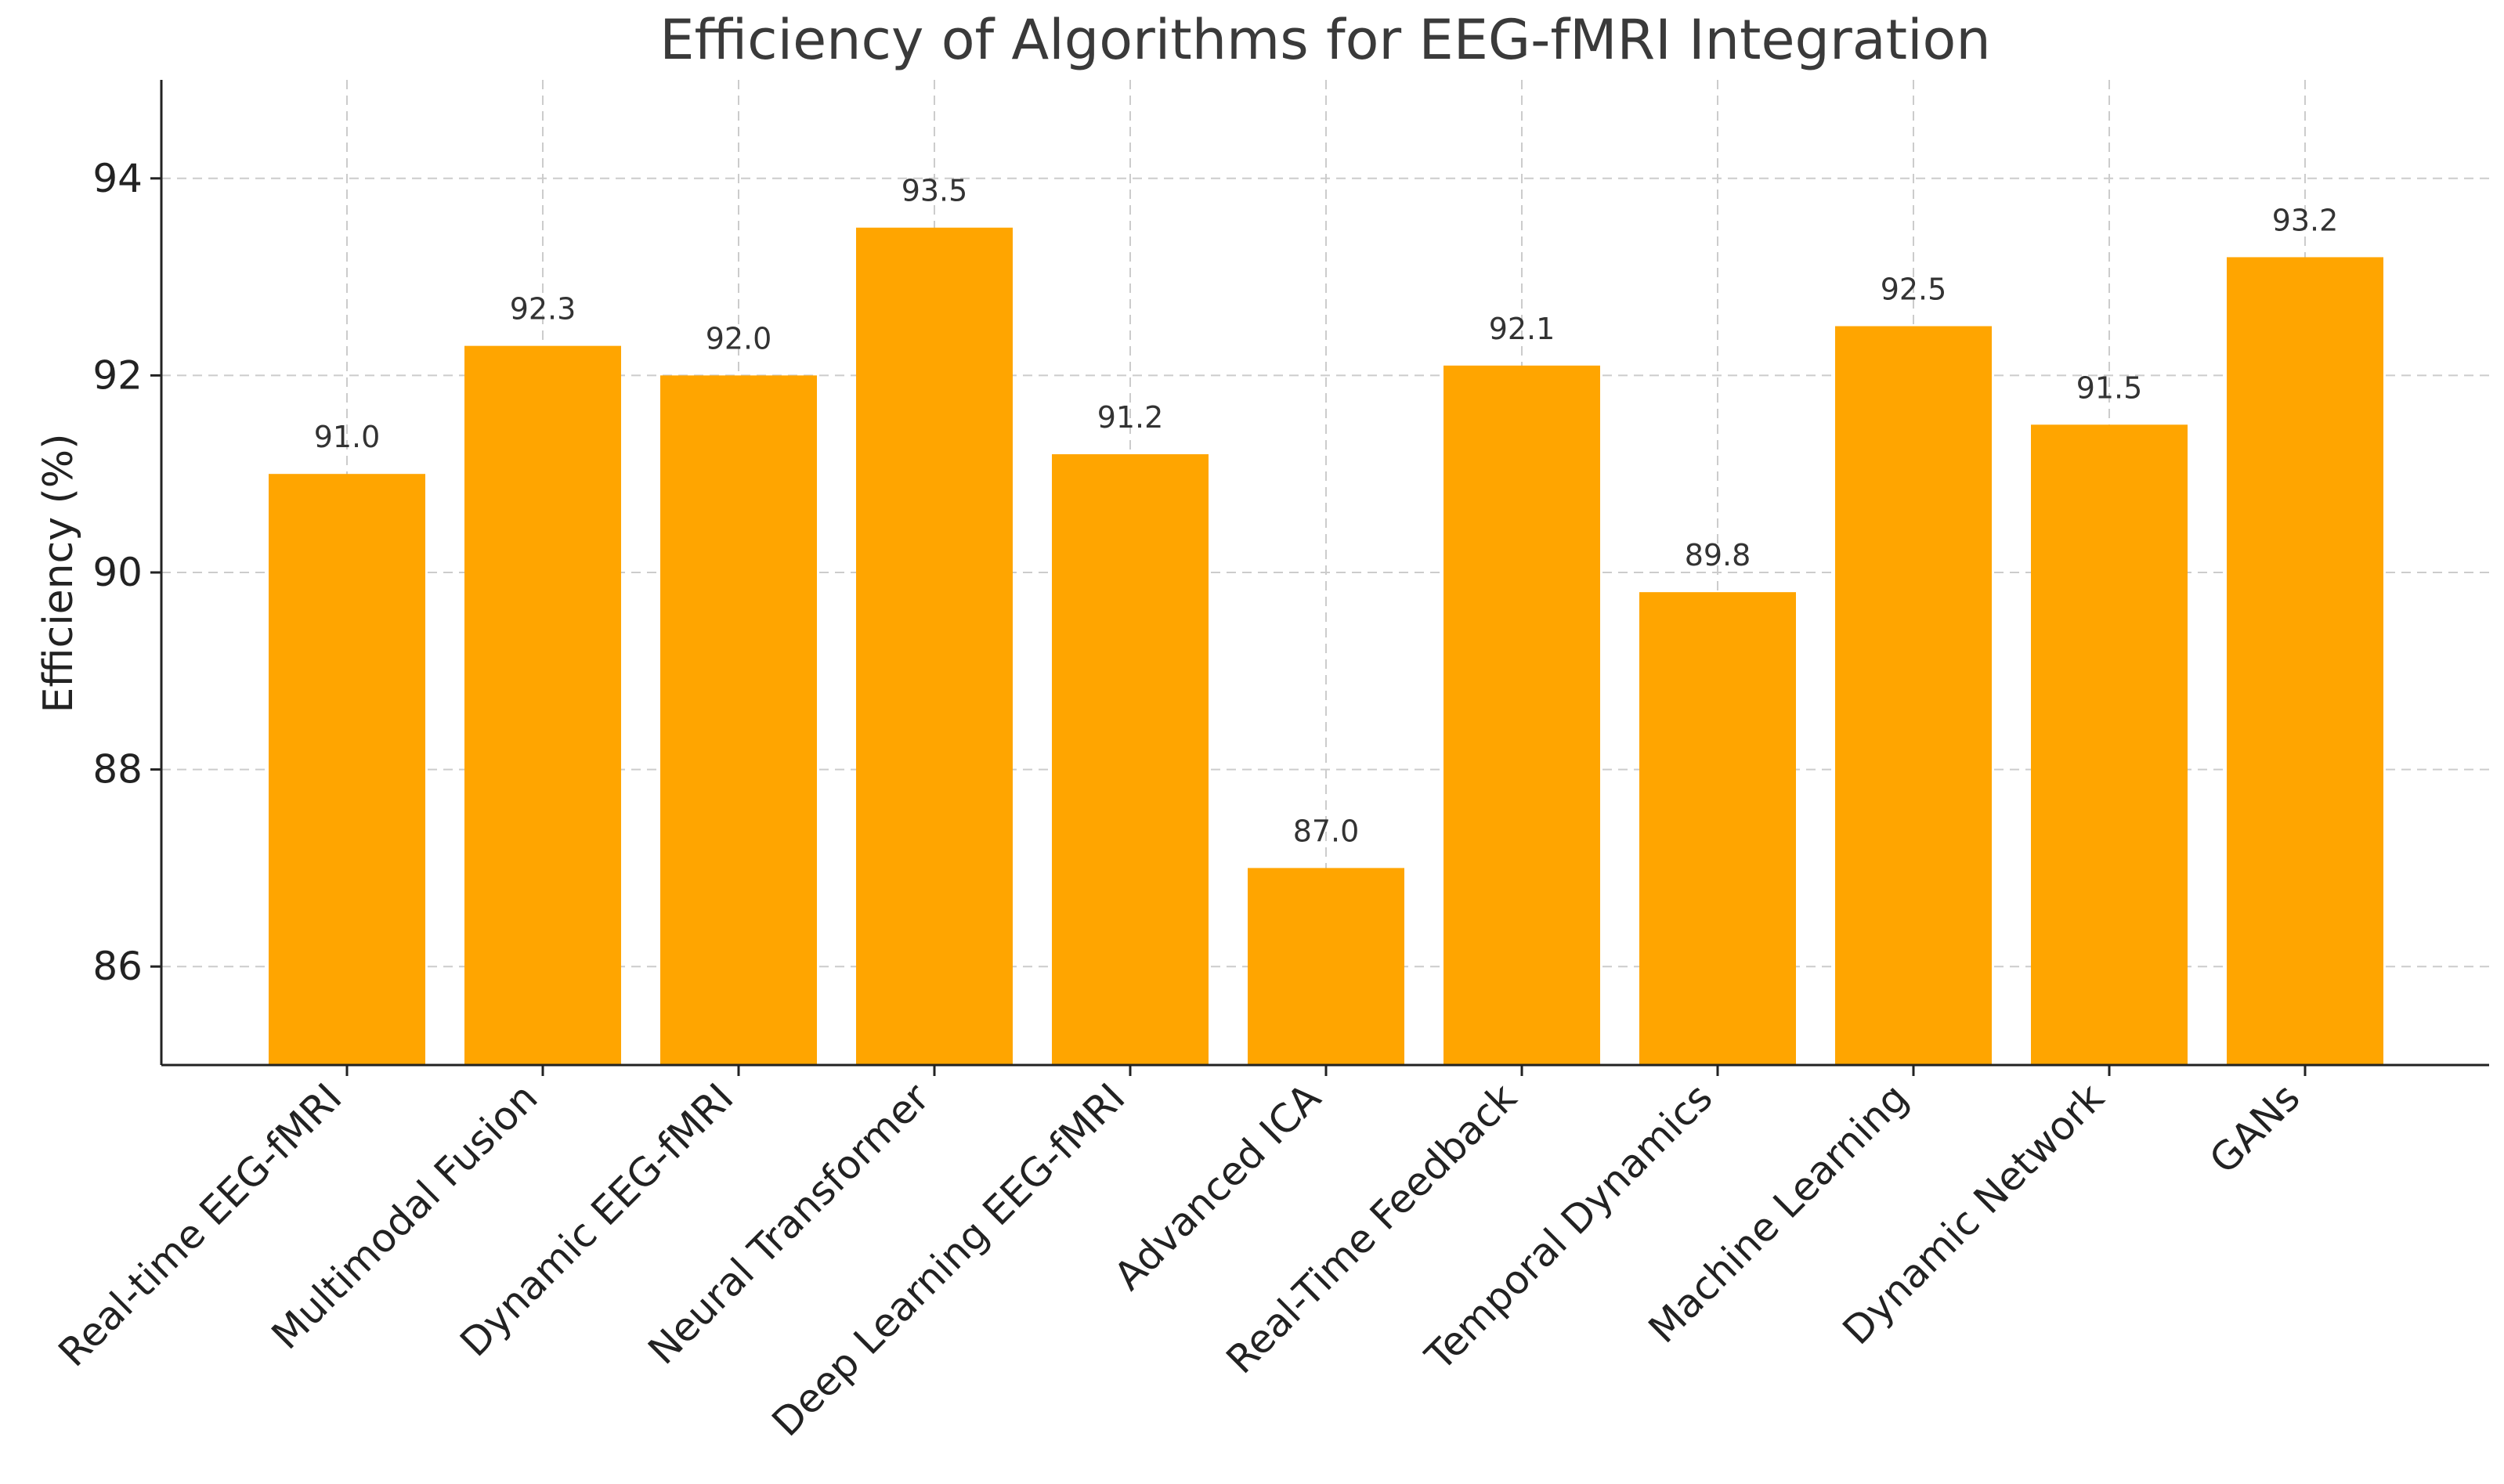 This screenshot has height=1484, width=2504. Describe the element at coordinates (58, 573) in the screenshot. I see `y-axis-label: Efficiency (%)` at that location.